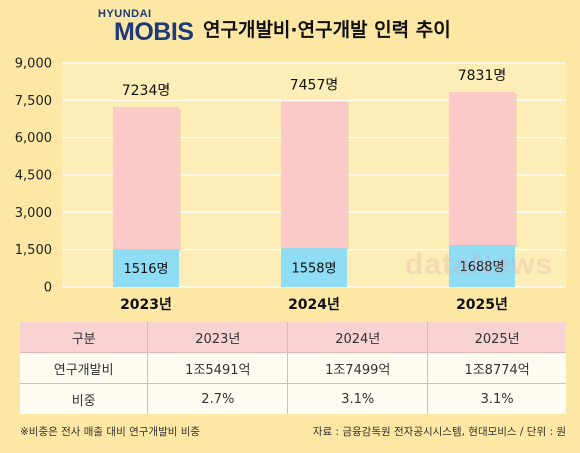 The width and height of the screenshot is (580, 453). Describe the element at coordinates (358, 337) in the screenshot. I see `table-header-cell: 2024년` at that location.